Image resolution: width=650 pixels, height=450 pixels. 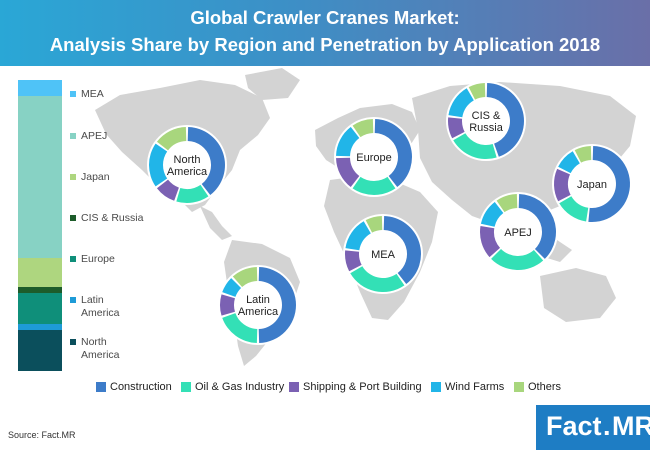 I want to click on legend-label: Shipping & Port Building, so click(x=362, y=387).